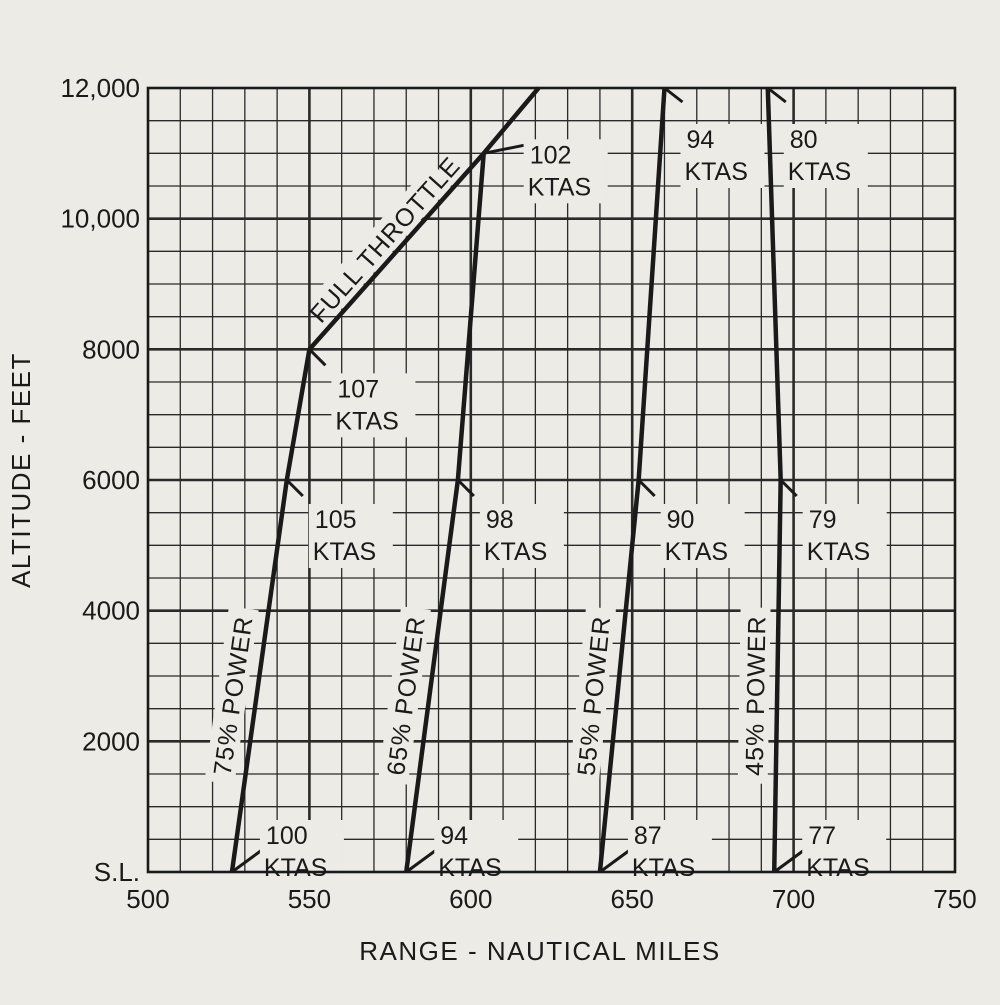 Image resolution: width=1000 pixels, height=1005 pixels. I want to click on y-tick-label: 4000, so click(111, 611).